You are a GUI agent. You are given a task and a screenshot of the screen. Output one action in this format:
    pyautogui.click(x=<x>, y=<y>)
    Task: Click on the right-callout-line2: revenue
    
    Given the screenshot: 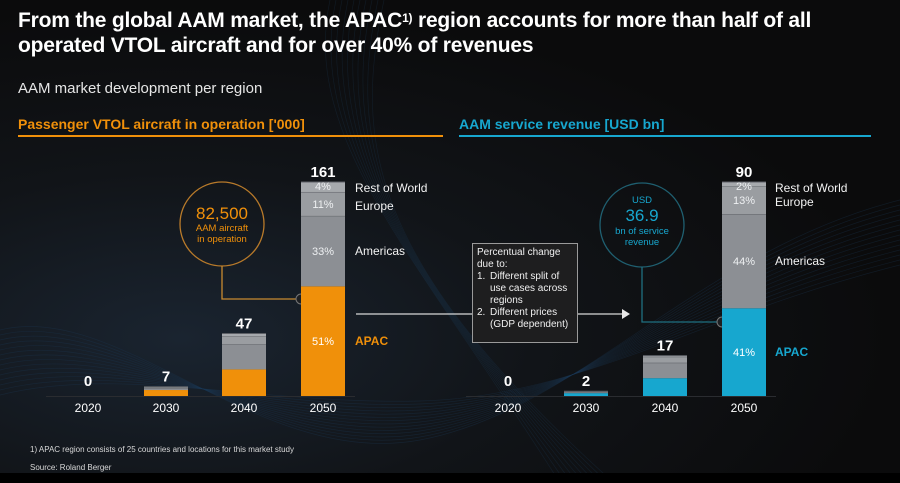 What is the action you would take?
    pyautogui.click(x=642, y=242)
    